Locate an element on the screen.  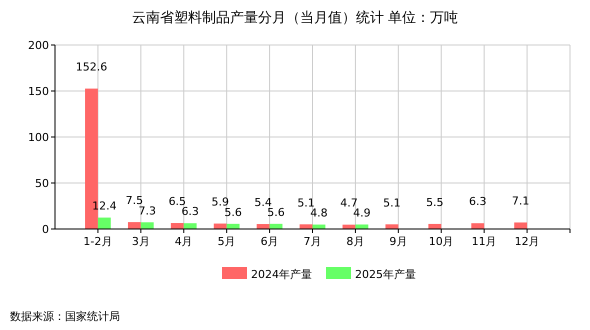
x-tick-label: 12月 is located at coordinates (527, 241).